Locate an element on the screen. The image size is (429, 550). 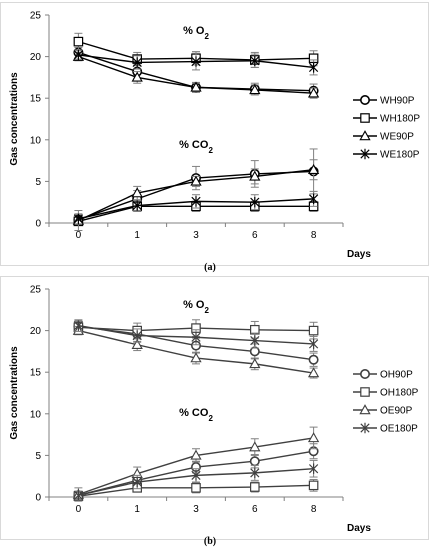
series-OE90P-CO2 is located at coordinates (196, 464).